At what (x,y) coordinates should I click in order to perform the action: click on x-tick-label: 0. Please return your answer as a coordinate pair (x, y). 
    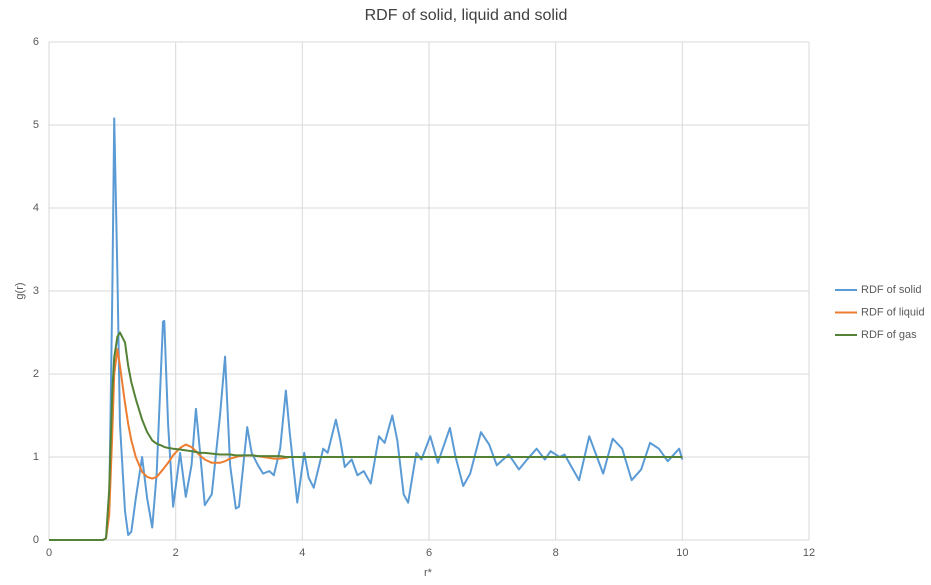
    Looking at the image, I should click on (49, 553).